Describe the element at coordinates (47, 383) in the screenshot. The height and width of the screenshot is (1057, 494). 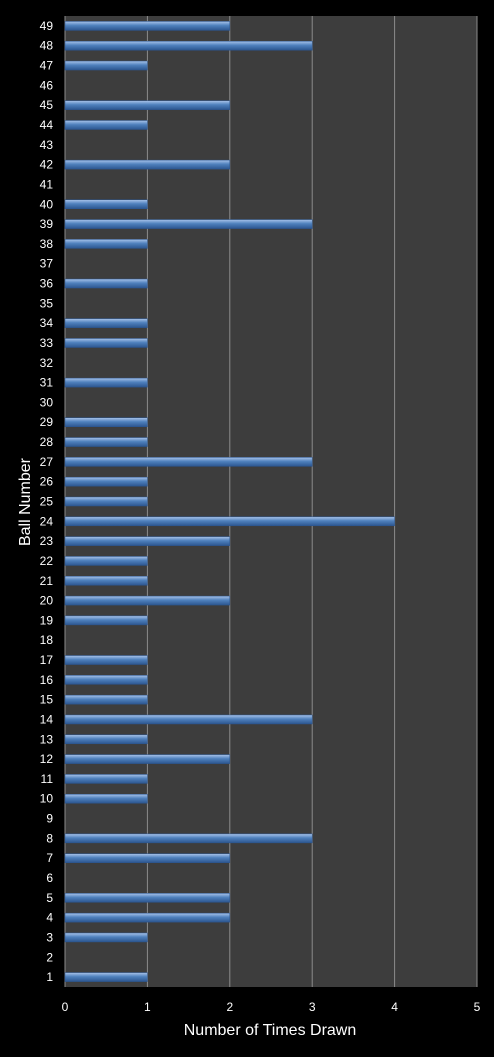
I see `y-tick-label: 31` at that location.